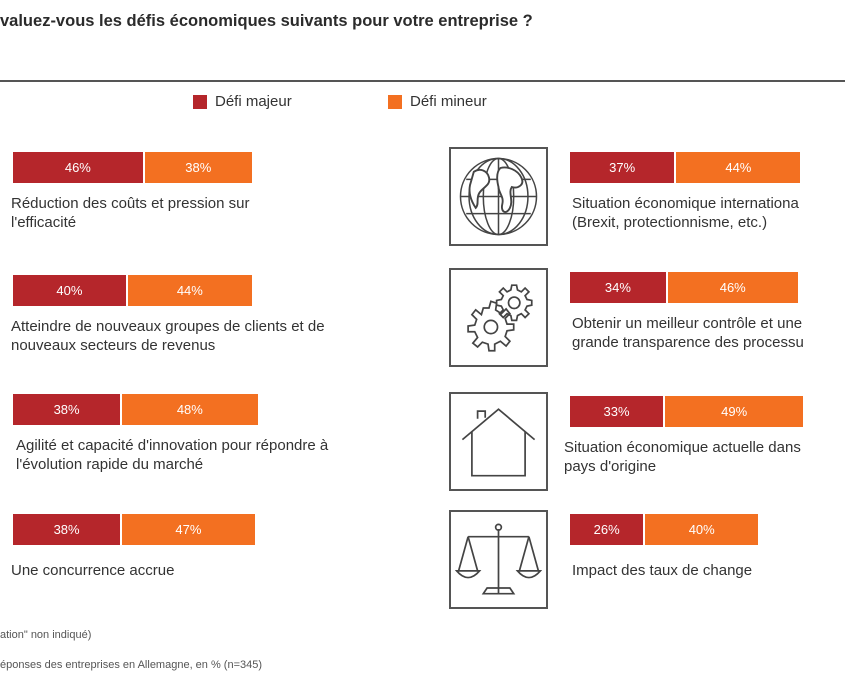 This screenshot has height=684, width=845. I want to click on item-label-line: Situation économique actuelle dans, so click(682, 447).